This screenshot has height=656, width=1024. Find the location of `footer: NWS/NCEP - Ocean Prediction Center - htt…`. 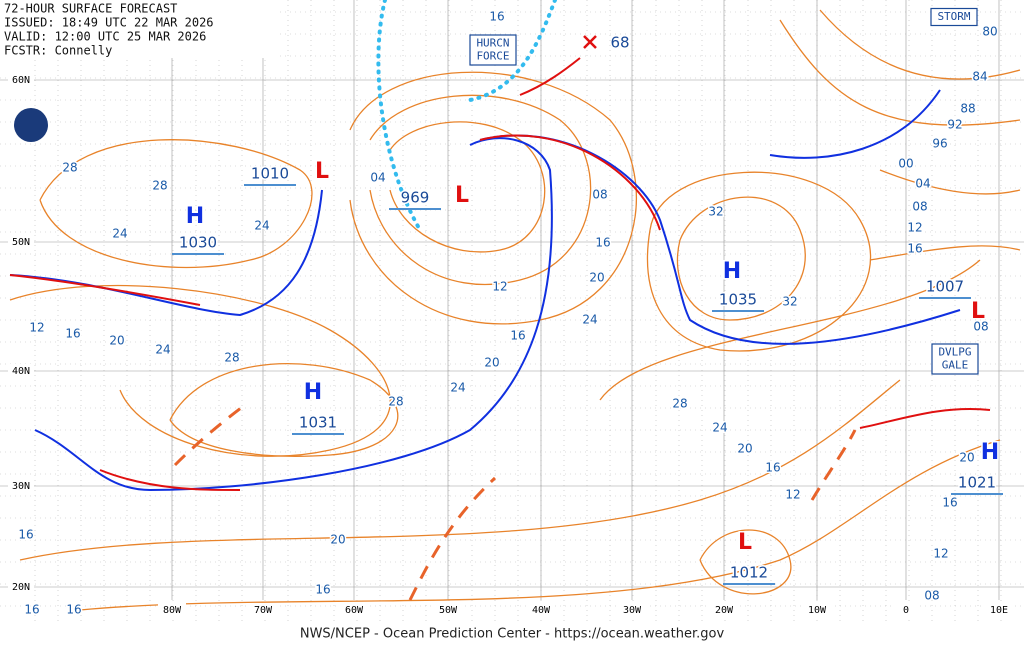

footer: NWS/NCEP - Ocean Prediction Center - htt… is located at coordinates (512, 634).